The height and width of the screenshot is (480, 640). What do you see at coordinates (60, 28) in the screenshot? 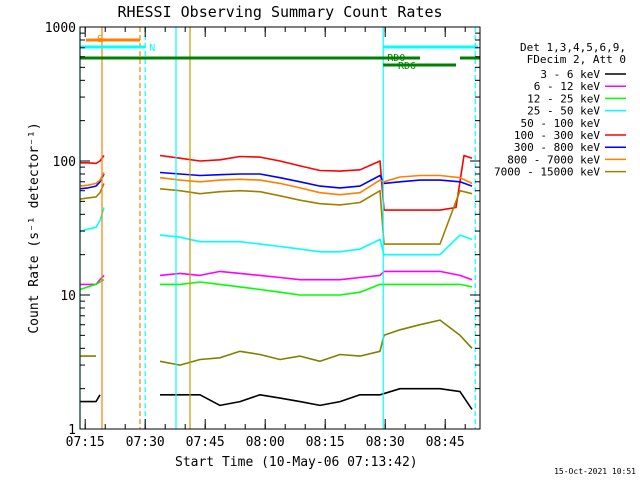
I see `y-tick-label: 1000` at bounding box center [60, 28].